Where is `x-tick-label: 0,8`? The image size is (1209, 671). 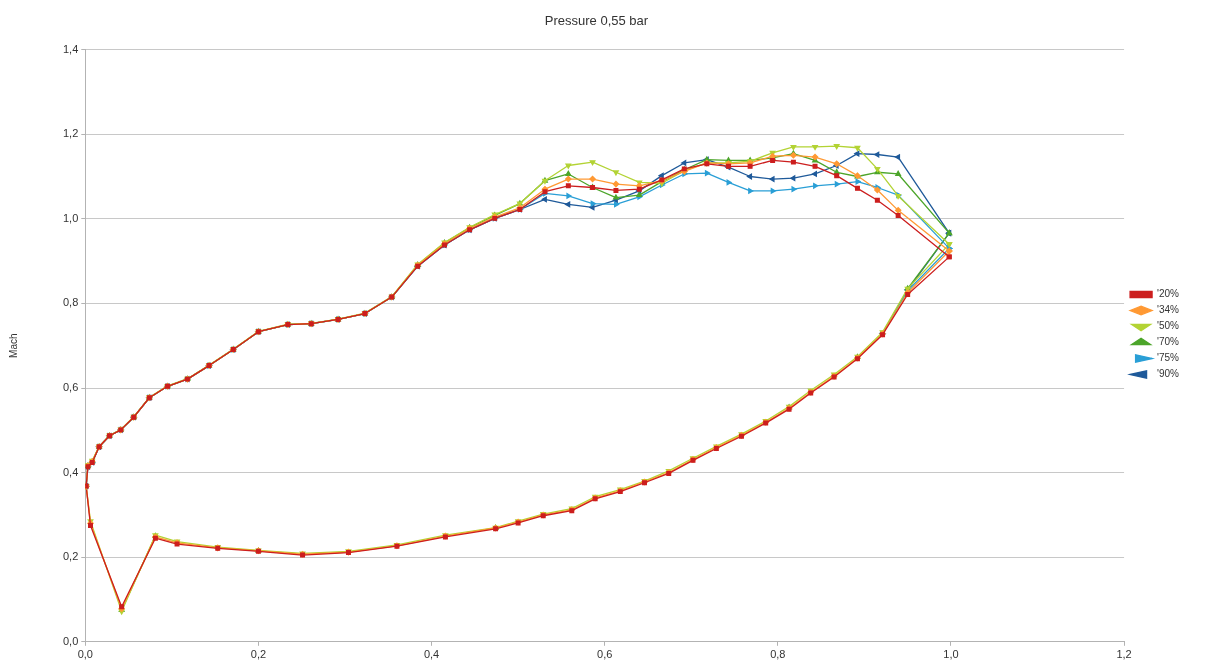
x-tick-label: 0,8 is located at coordinates (778, 654).